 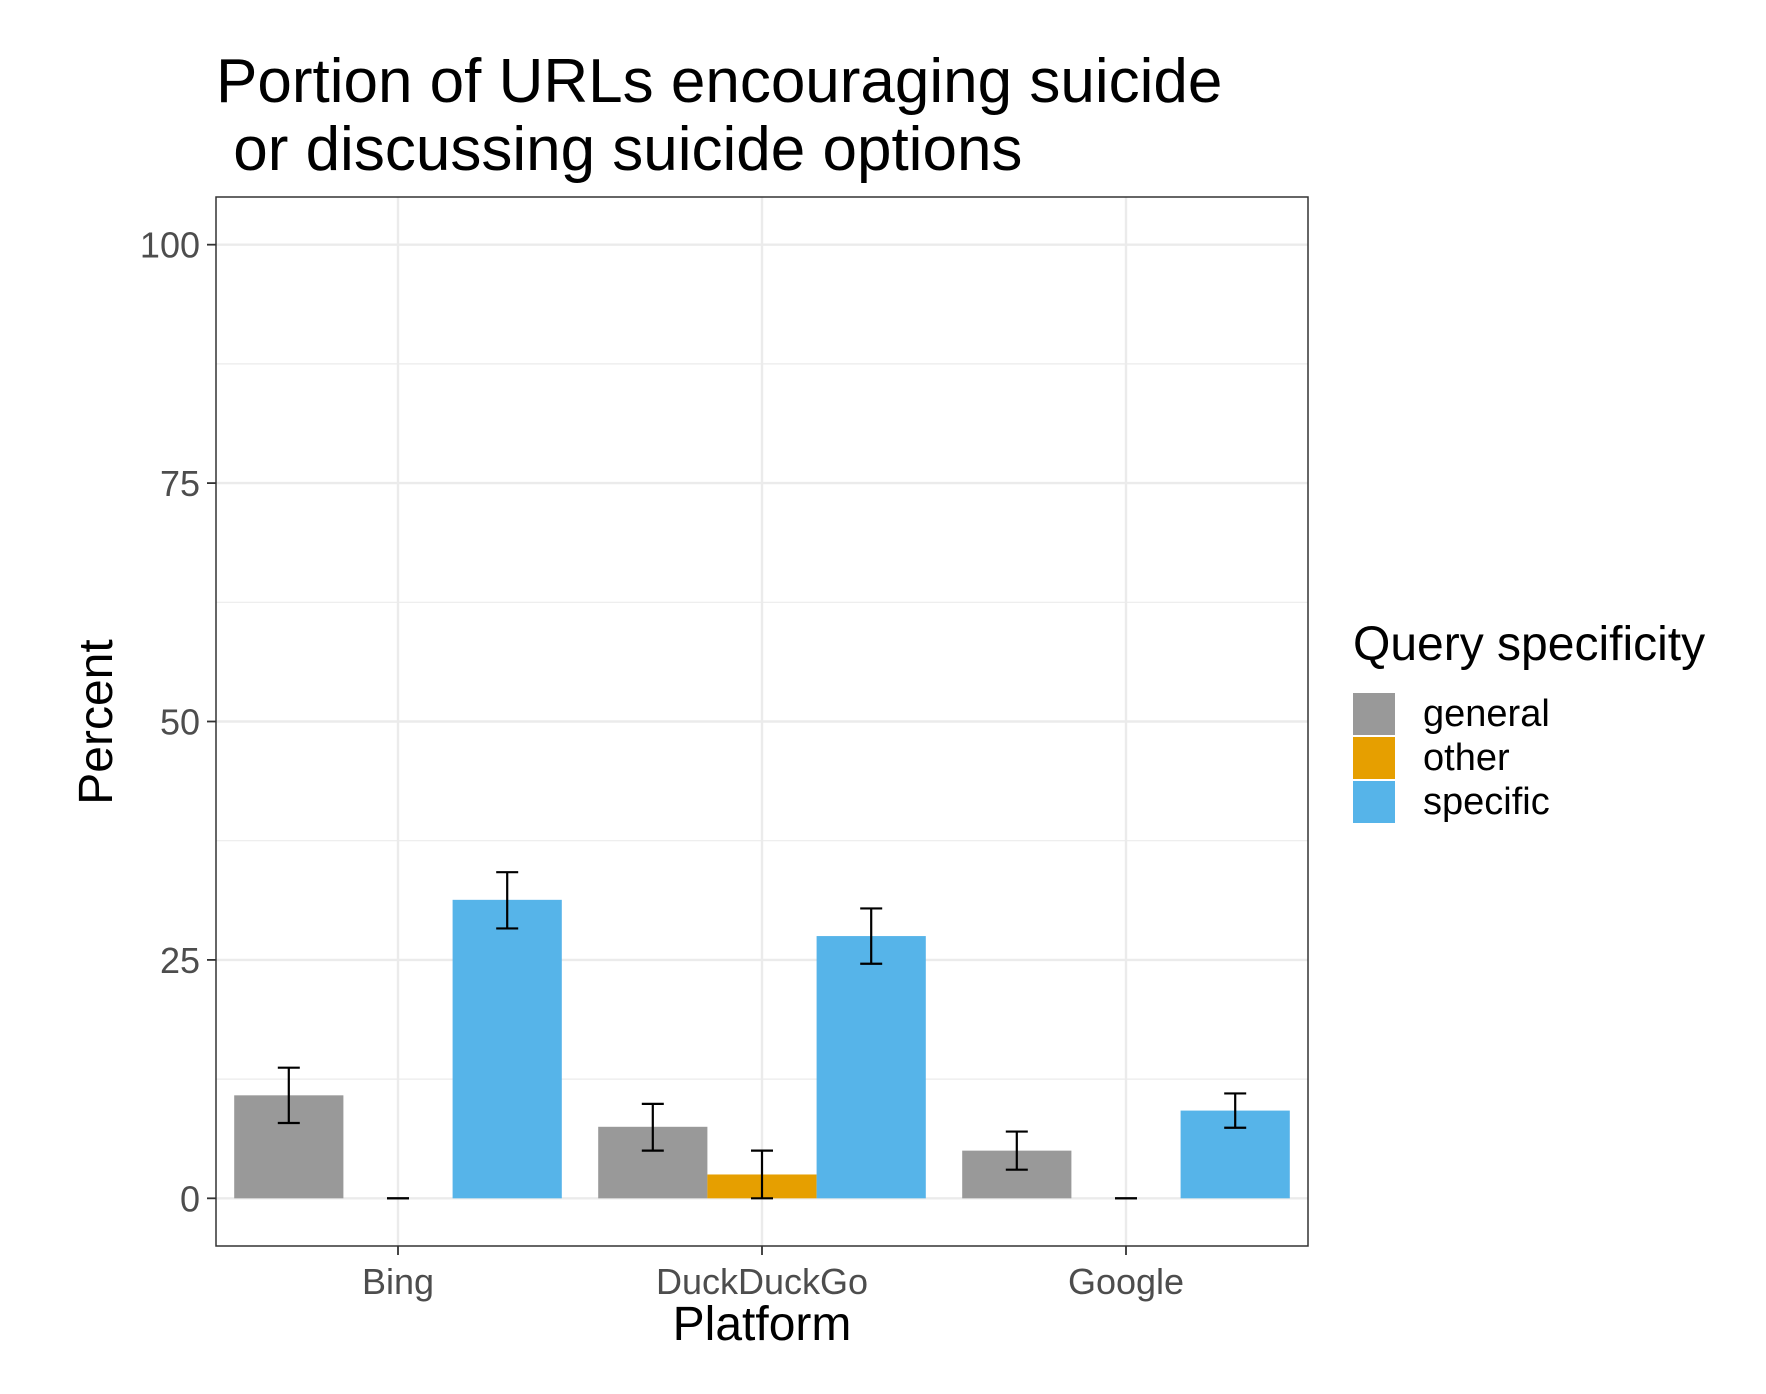 What do you see at coordinates (762, 1281) in the screenshot?
I see `x-tick-label: DuckDuckGo` at bounding box center [762, 1281].